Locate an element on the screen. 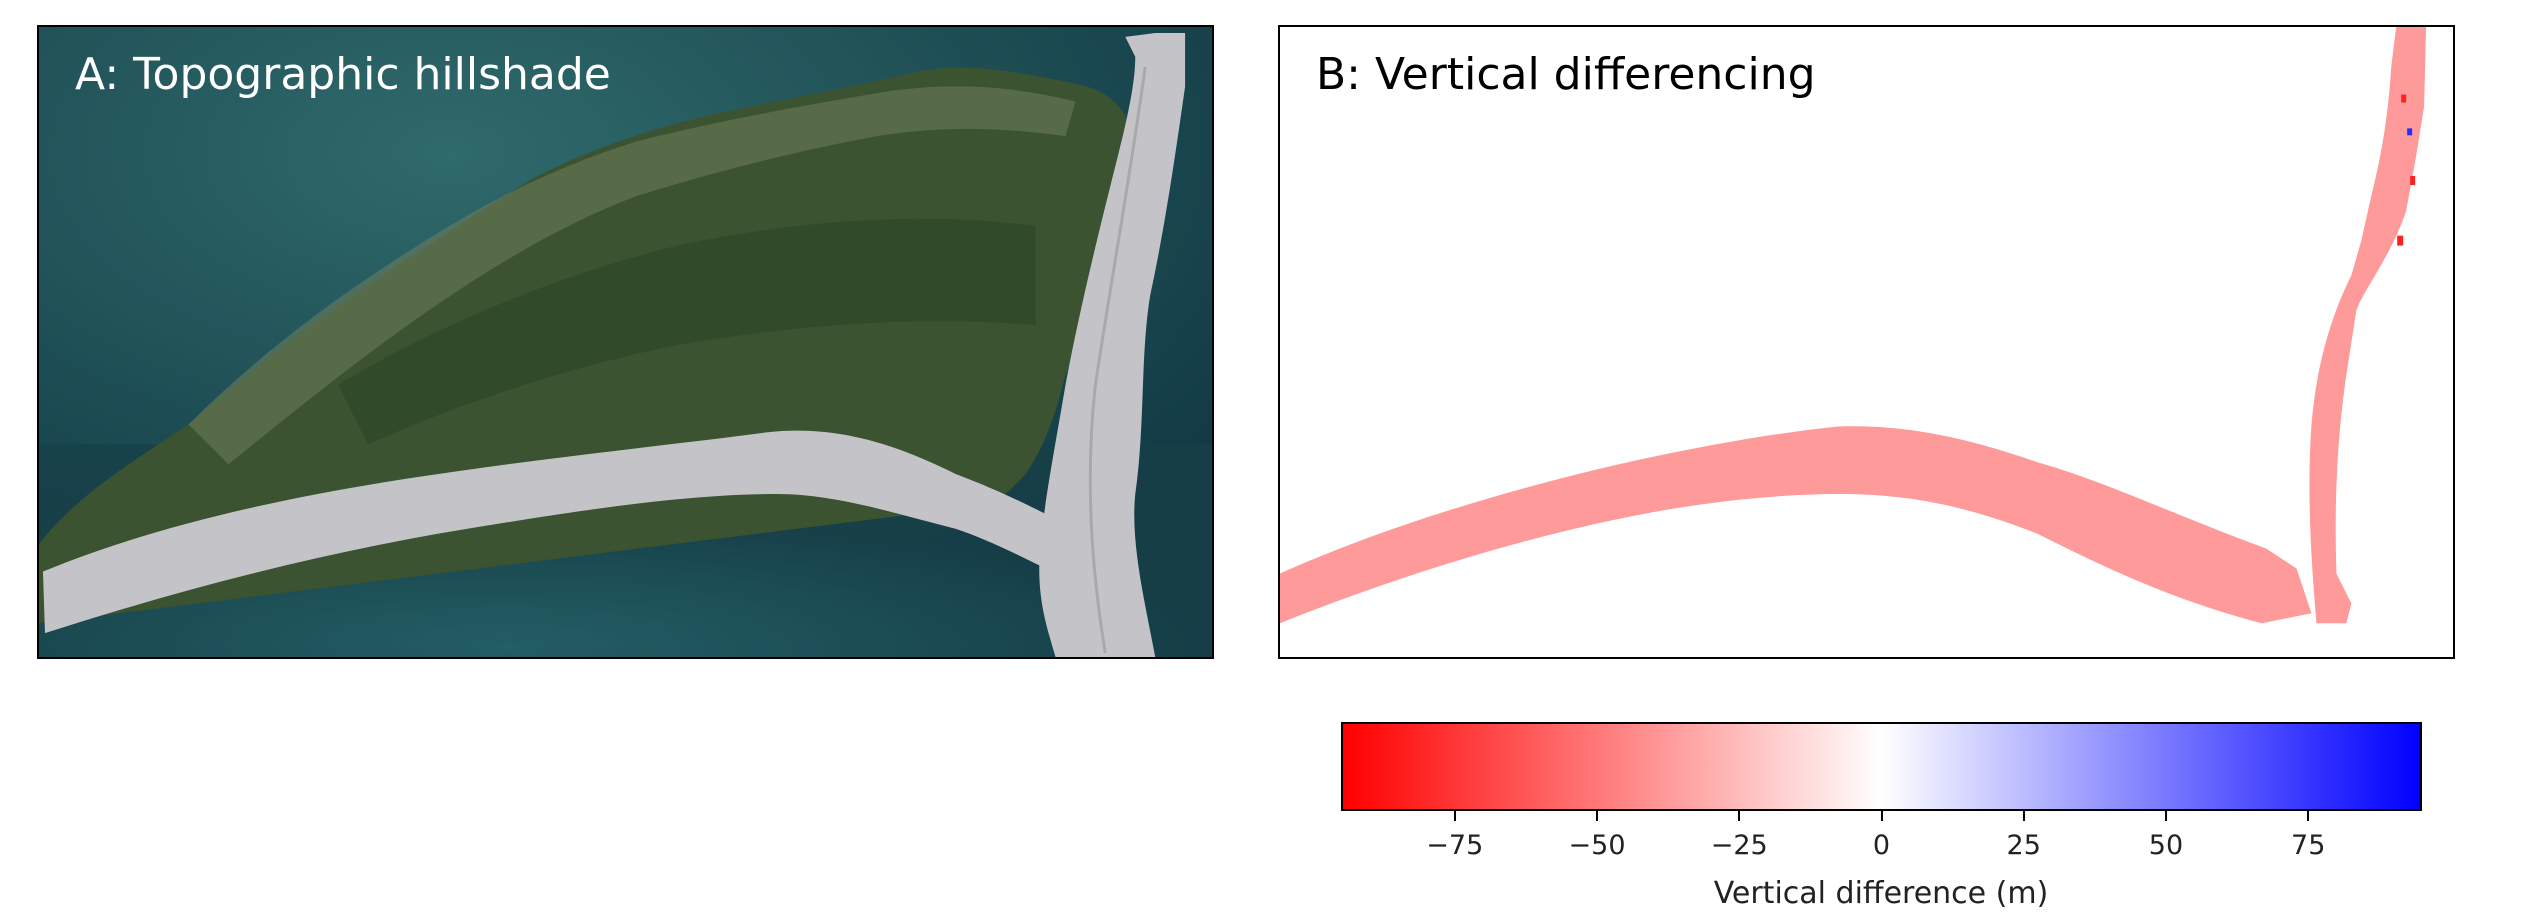 The image size is (2521, 914). colorbar-tick-label: 25 is located at coordinates (2023, 845).